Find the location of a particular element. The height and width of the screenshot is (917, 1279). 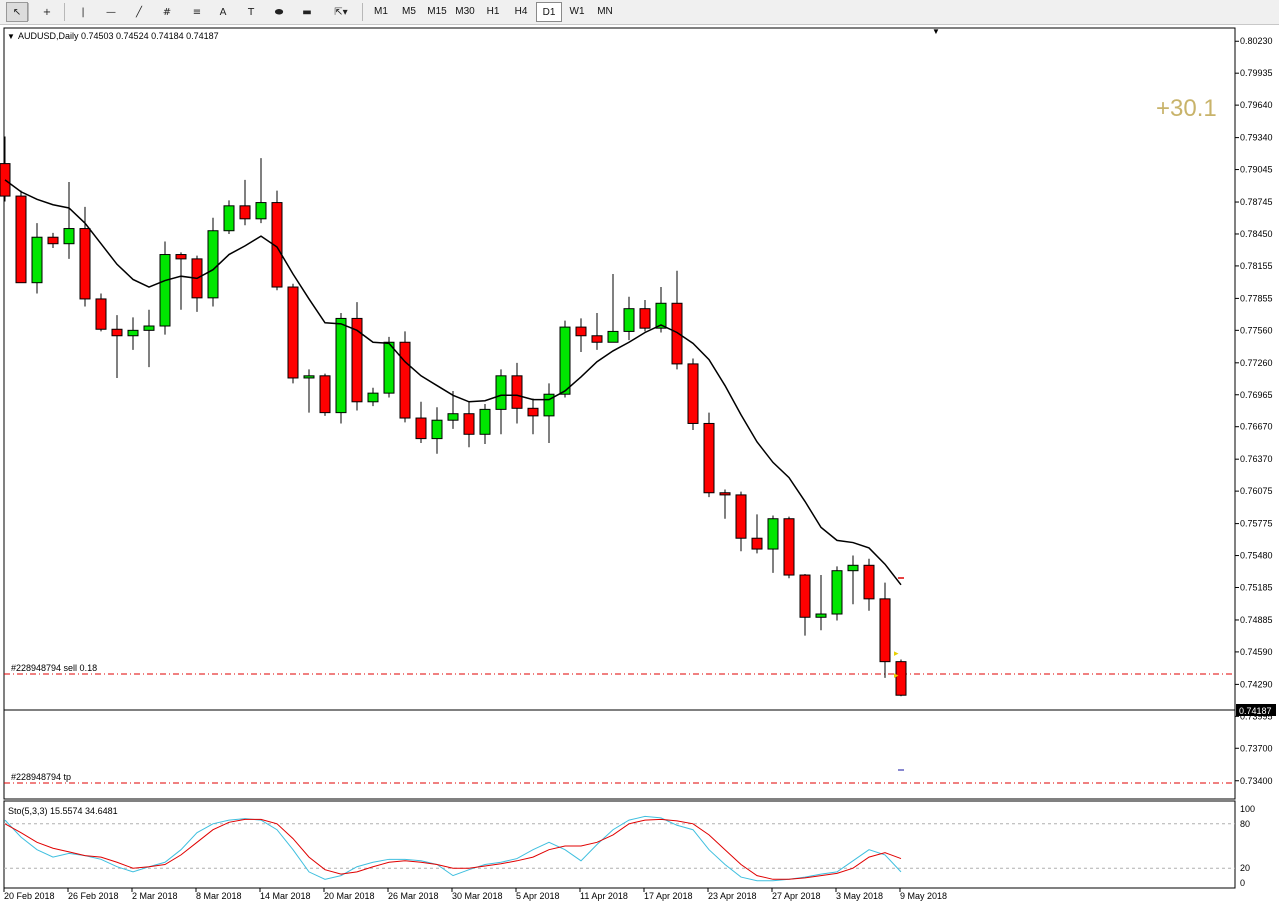

price-tick-label: 0.77260 is located at coordinates (1256, 363).